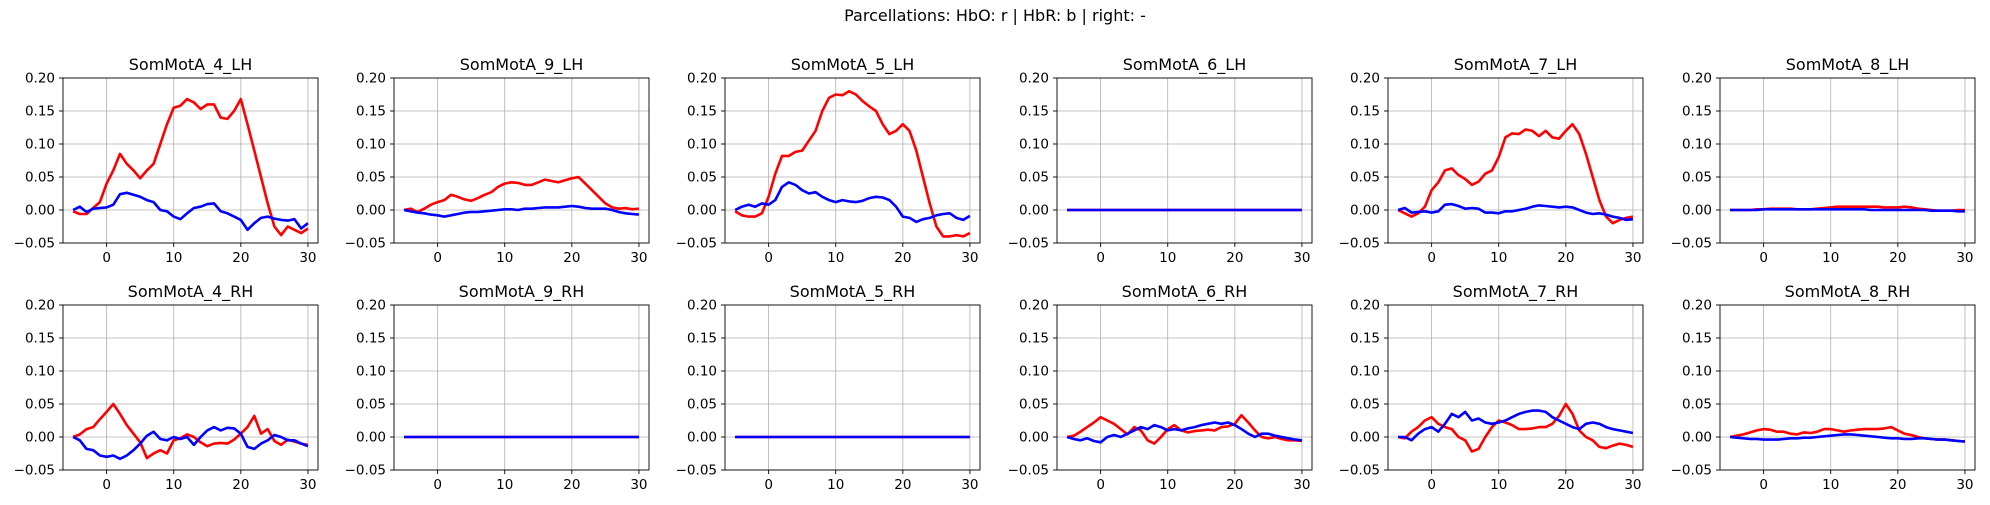 The image size is (1990, 505). Describe the element at coordinates (191, 292) in the screenshot. I see `panel-title: SomMotA_4_RH` at that location.